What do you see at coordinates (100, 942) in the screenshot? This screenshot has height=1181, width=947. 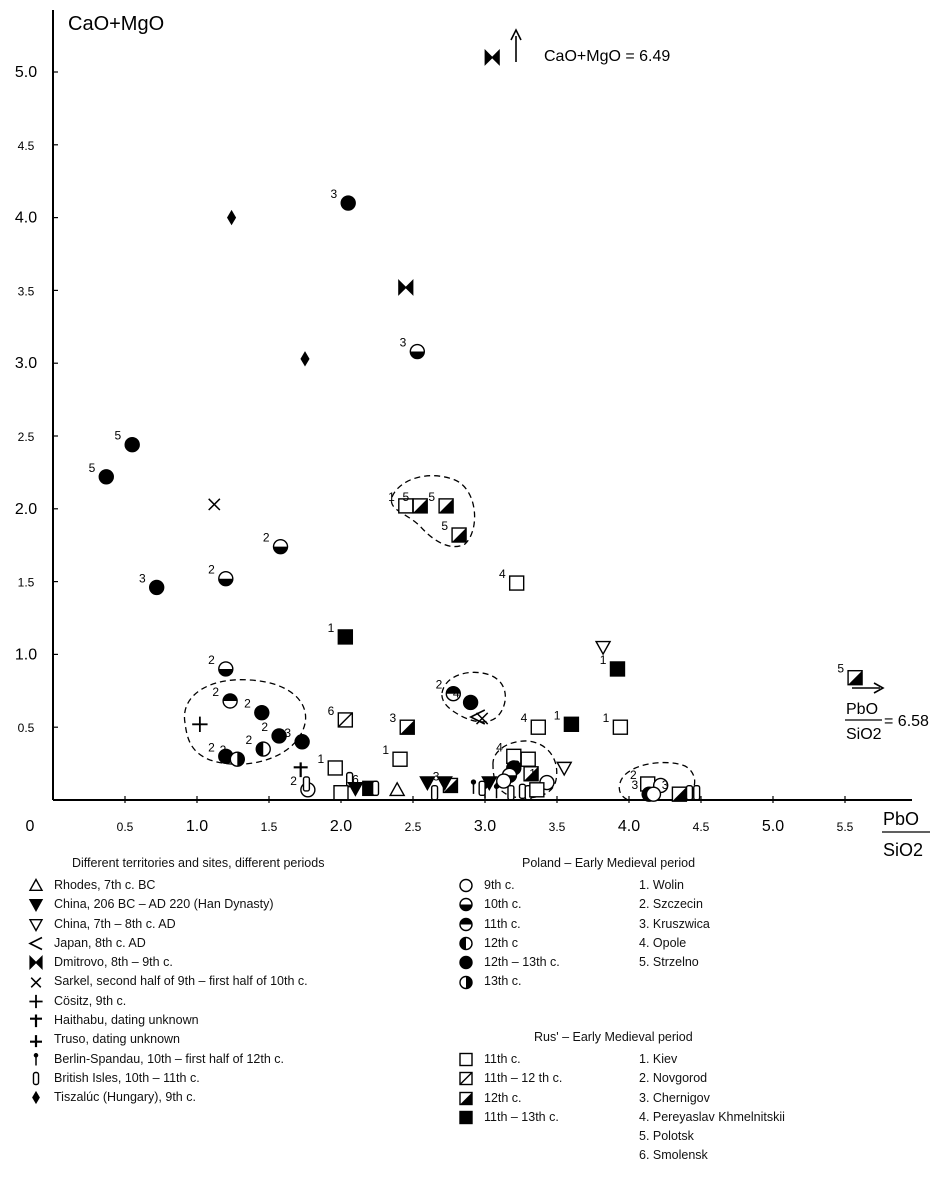 I see `legend-item-label: Japan, 8th c. AD` at bounding box center [100, 942].